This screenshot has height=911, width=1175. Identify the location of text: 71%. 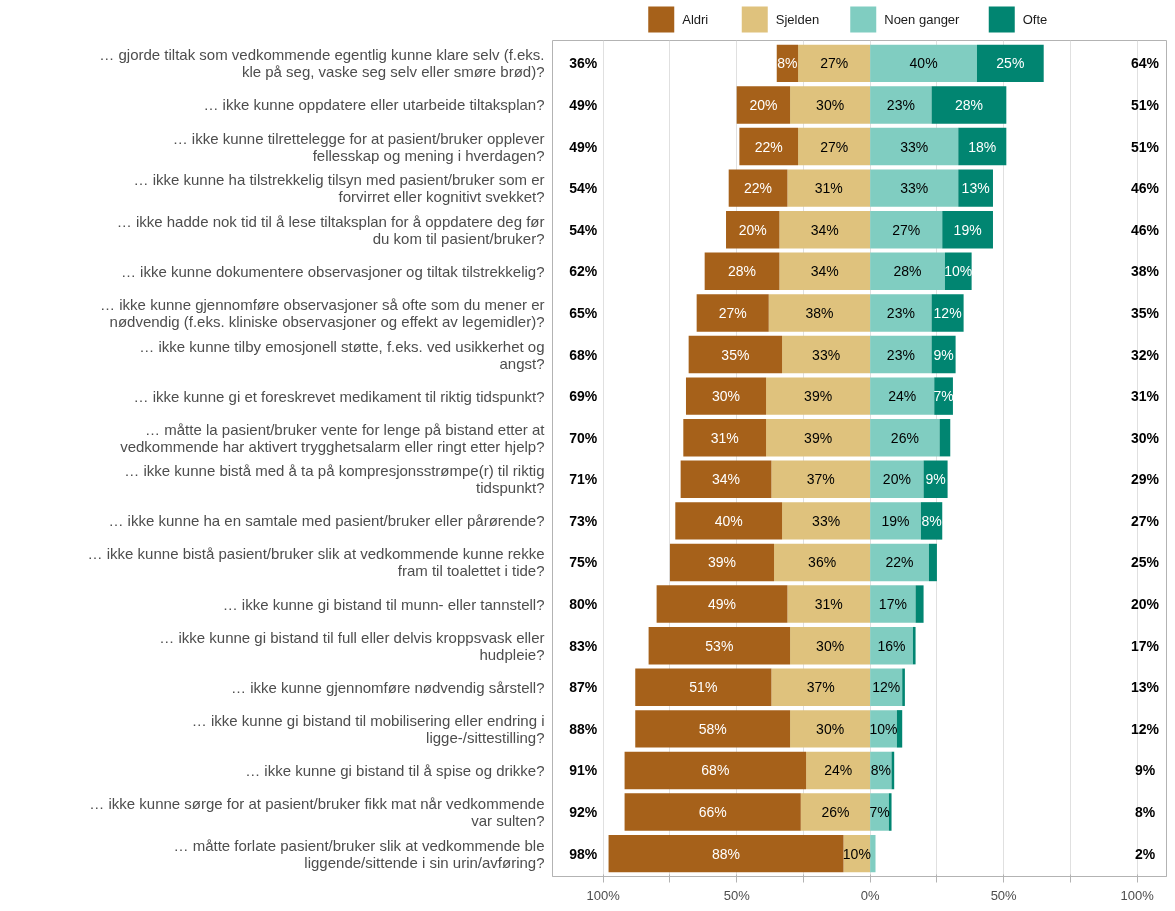
(583, 479).